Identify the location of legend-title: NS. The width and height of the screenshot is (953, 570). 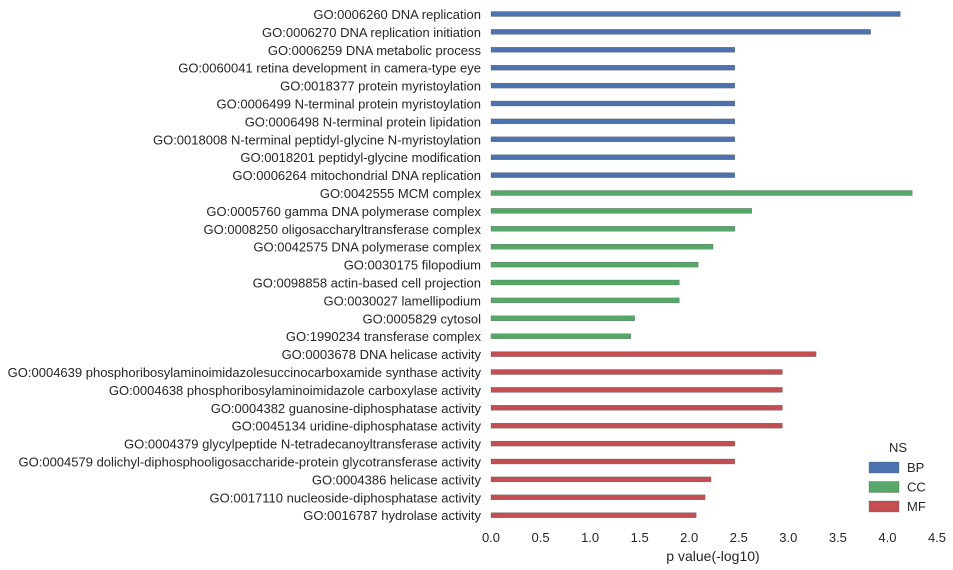
(898, 447).